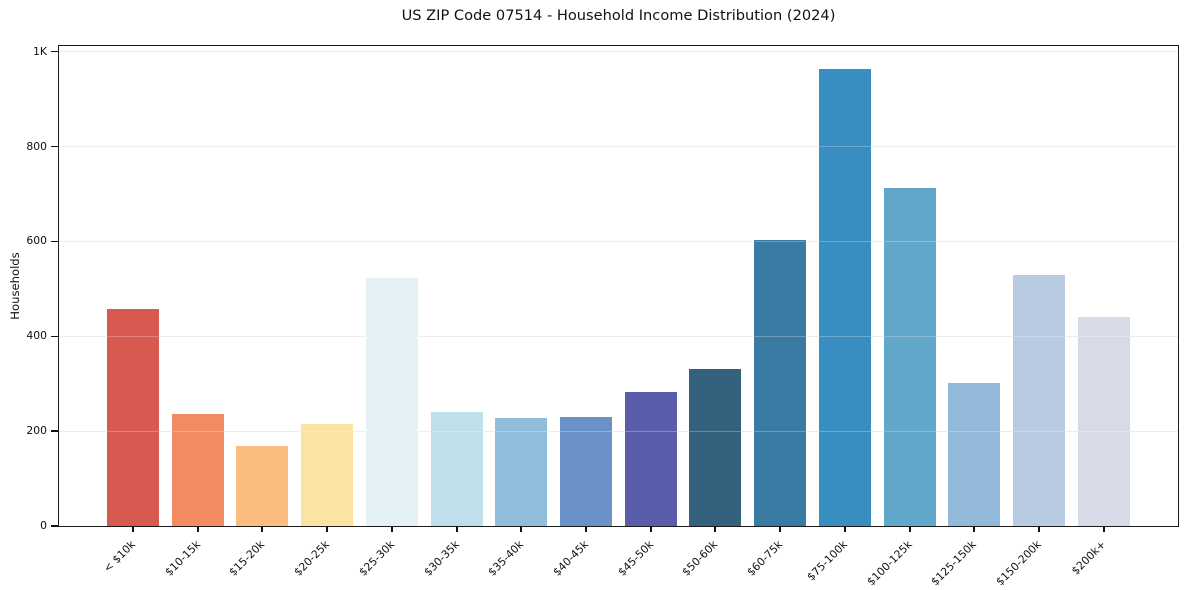 The image size is (1189, 590). What do you see at coordinates (889, 563) in the screenshot?
I see `x-tick-label: $100-125k` at bounding box center [889, 563].